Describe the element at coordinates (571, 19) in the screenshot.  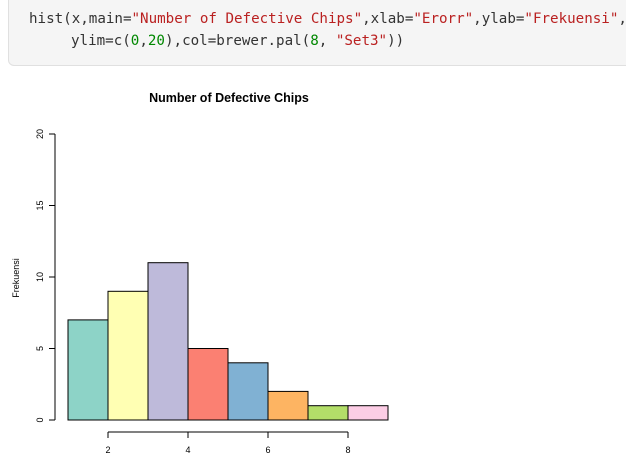
I see `code-ylab-string: "Frekuensi"` at that location.